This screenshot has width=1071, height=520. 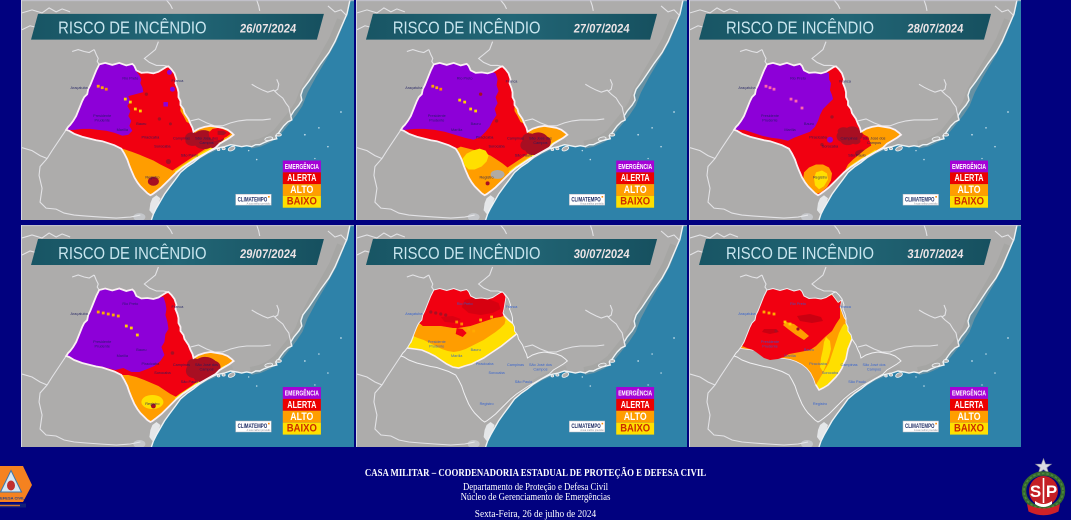 I want to click on svg-text: P, so click(x=1051, y=491).